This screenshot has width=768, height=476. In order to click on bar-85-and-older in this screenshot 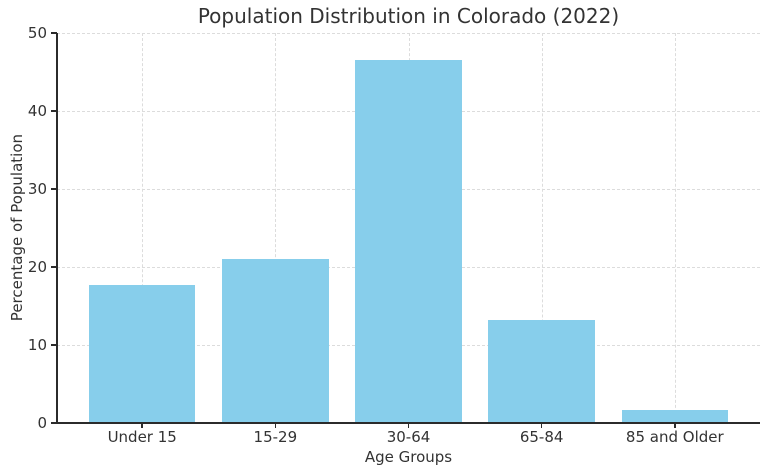, I will do `click(675, 416)`.